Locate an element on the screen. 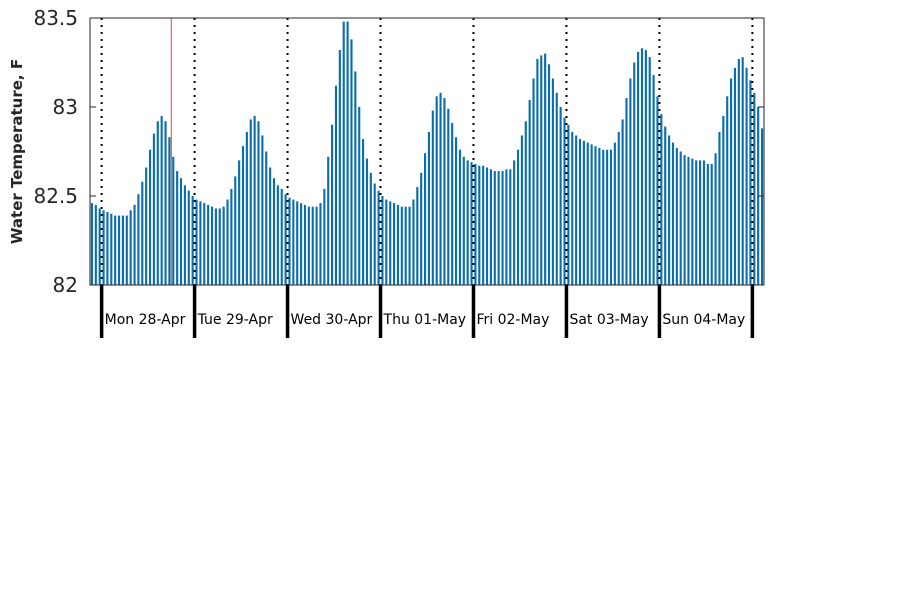 The width and height of the screenshot is (900, 600). day-label: Mon 28-Apr is located at coordinates (145, 320).